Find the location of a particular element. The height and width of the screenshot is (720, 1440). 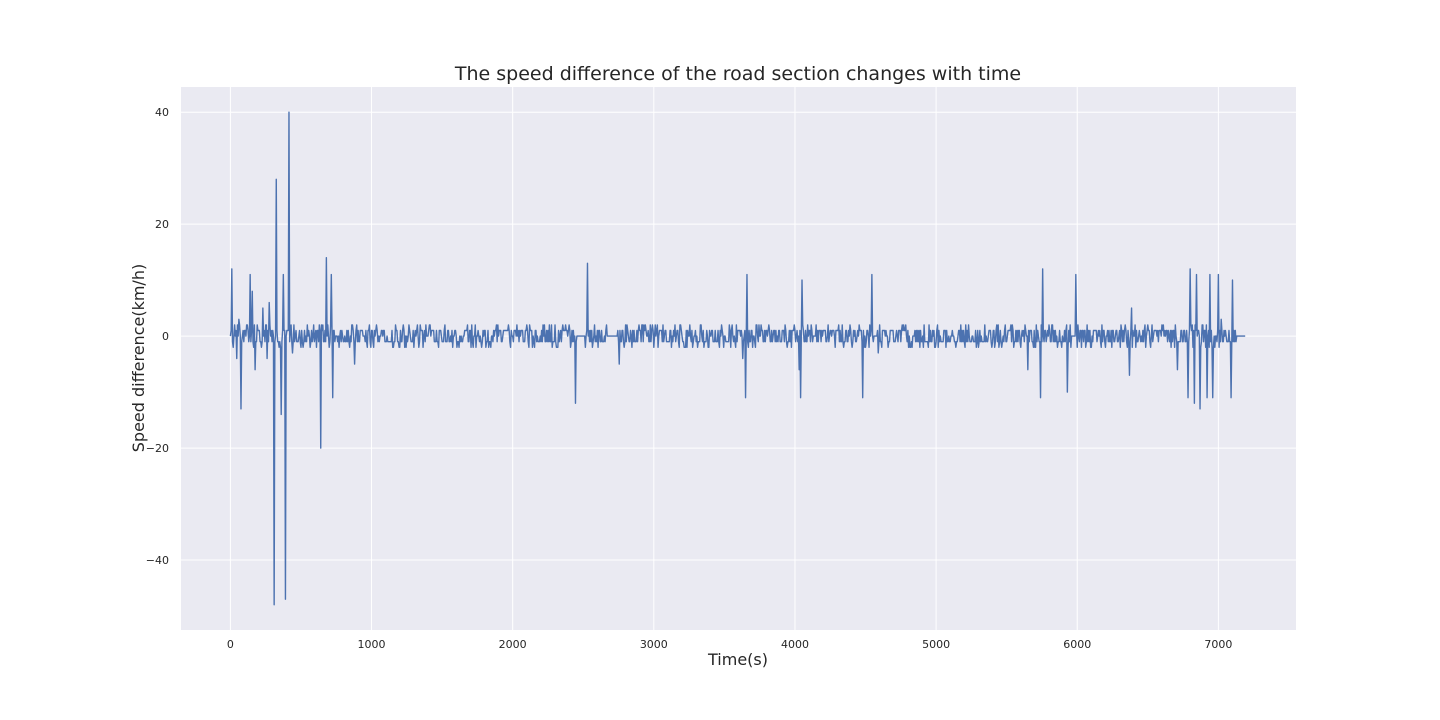

x-tick-label: 3000 is located at coordinates (654, 644).